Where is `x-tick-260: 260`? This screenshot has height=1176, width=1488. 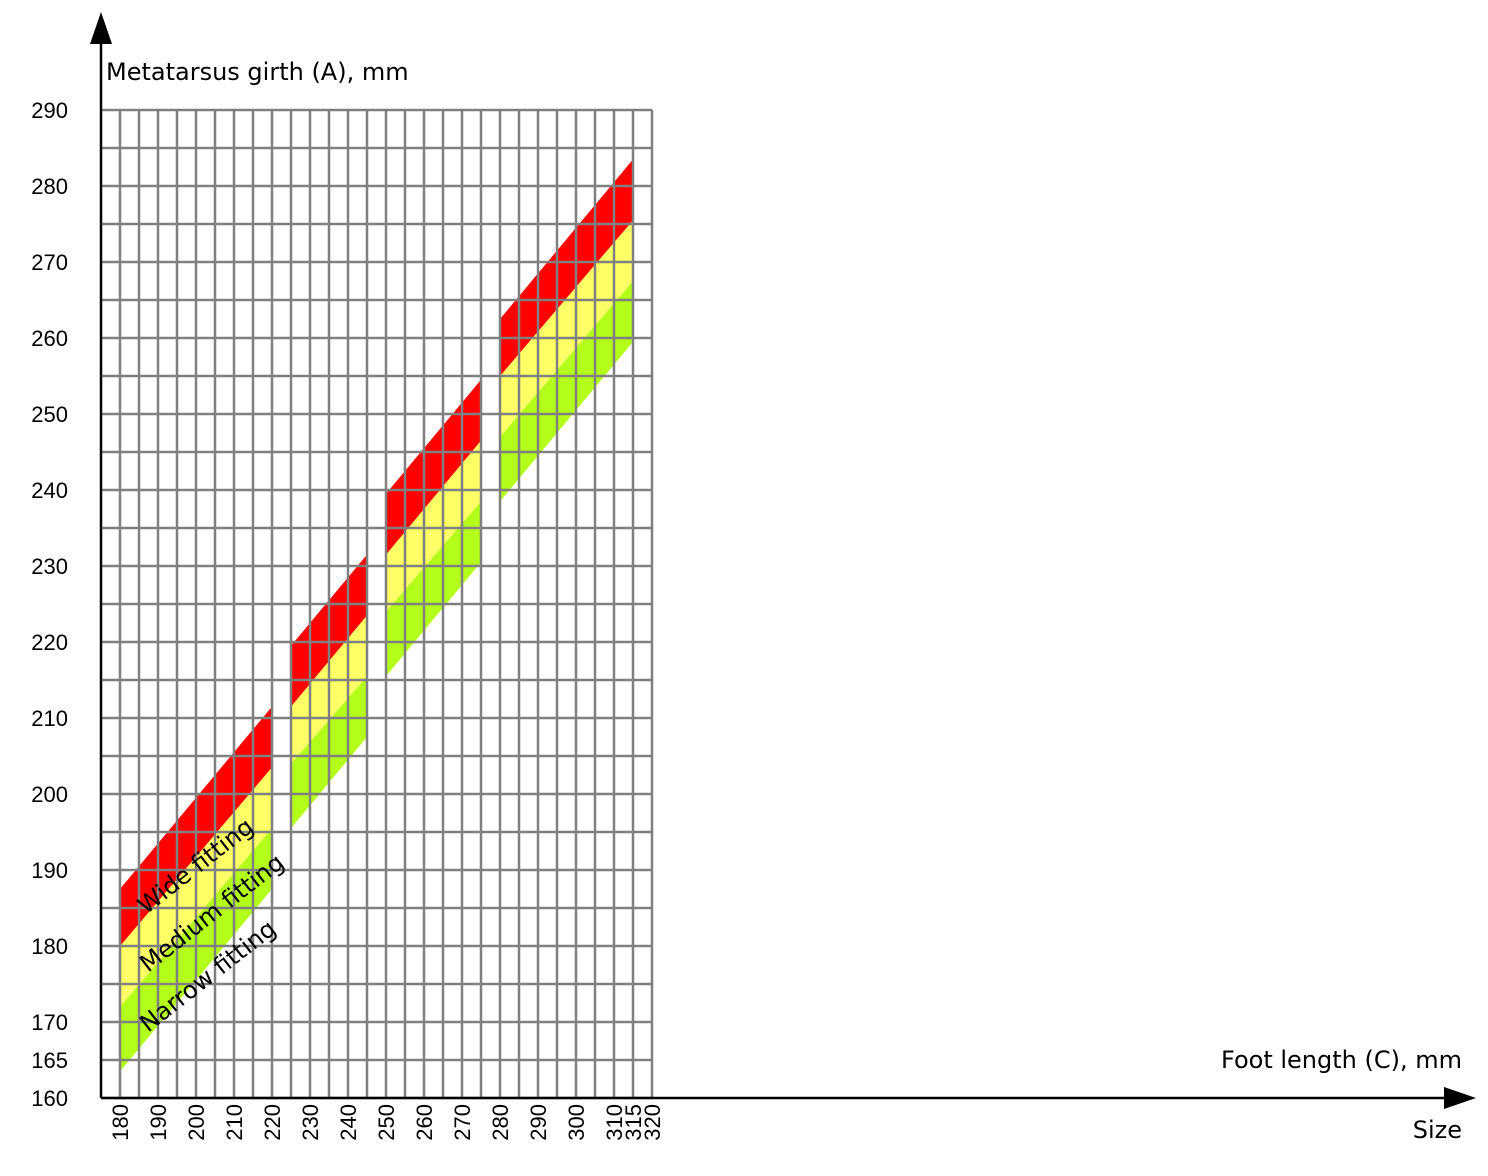
x-tick-260: 260 is located at coordinates (424, 1122).